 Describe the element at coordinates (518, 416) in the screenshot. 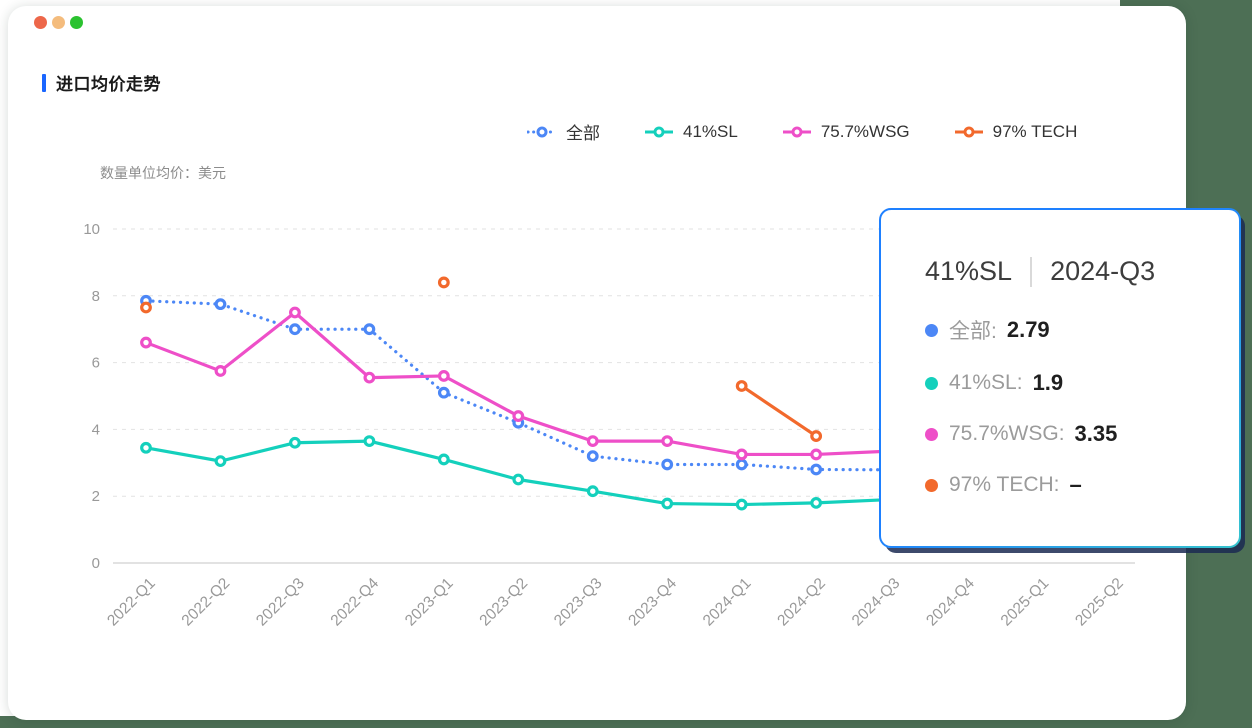

I see `data-point-75.7%WSG-2023-Q2` at that location.